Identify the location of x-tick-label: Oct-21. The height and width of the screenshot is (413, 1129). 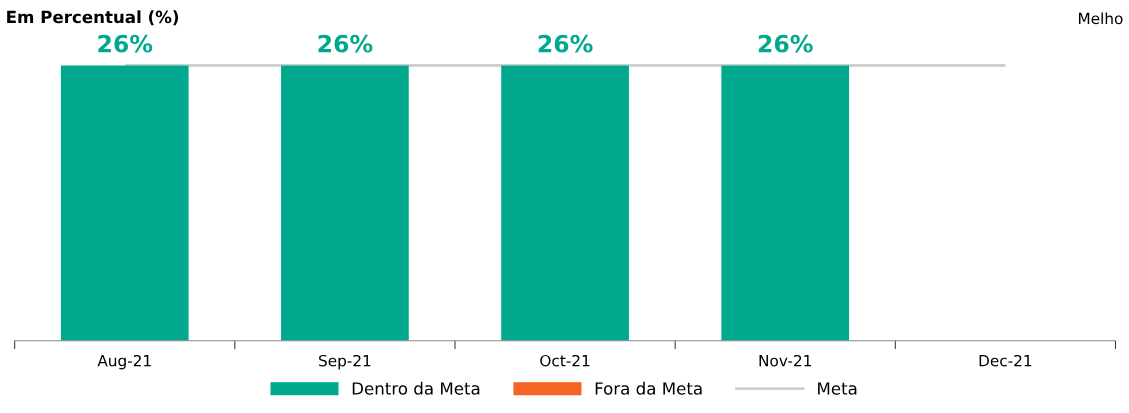
(565, 360).